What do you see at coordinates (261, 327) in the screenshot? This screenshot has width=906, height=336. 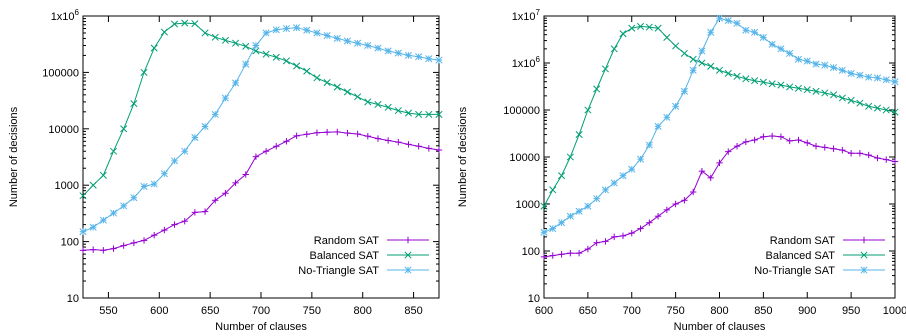 I see `x-axis-label: Number of clauses` at bounding box center [261, 327].